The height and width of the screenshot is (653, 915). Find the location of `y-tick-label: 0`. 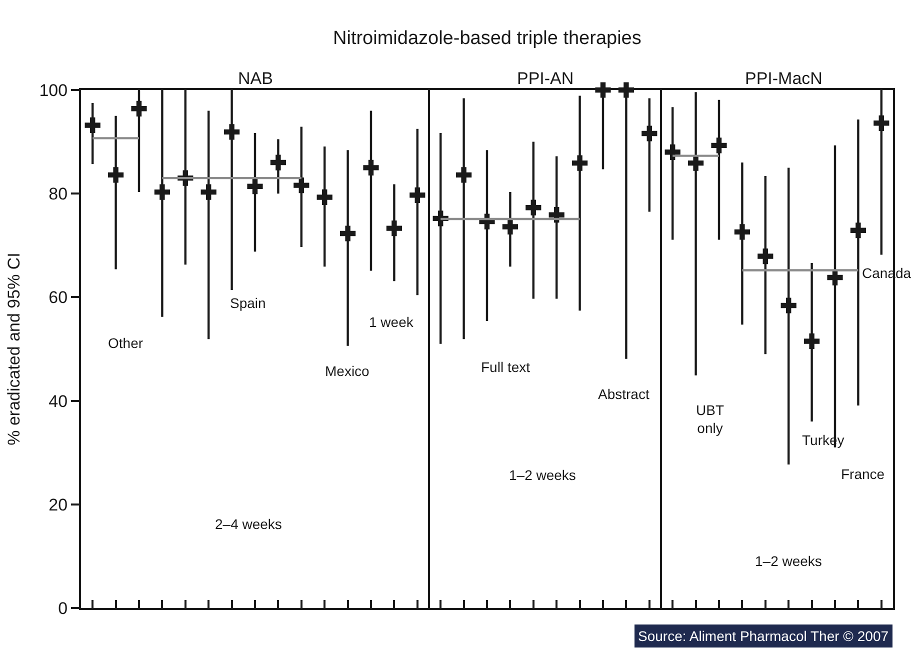

y-tick-label: 0 is located at coordinates (63, 608).